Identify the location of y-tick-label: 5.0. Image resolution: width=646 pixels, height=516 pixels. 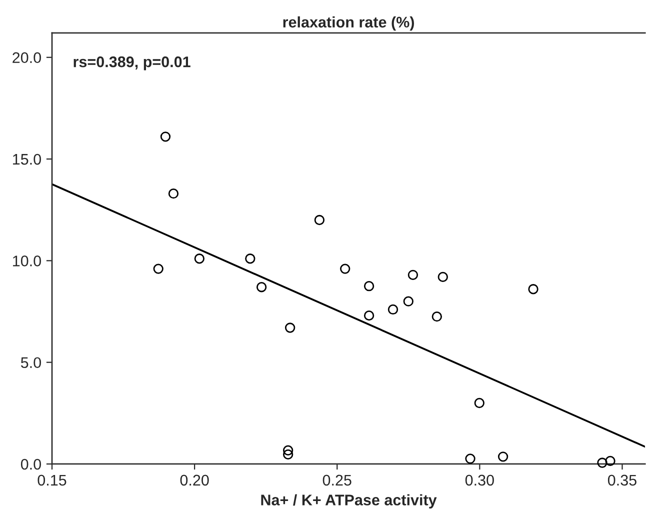
(30, 362).